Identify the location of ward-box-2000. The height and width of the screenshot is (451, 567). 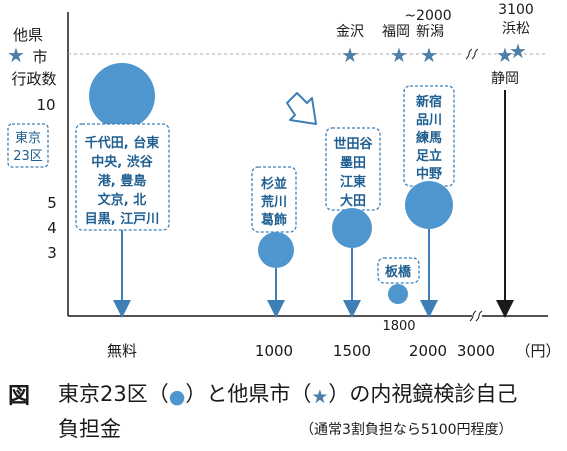
(429, 136).